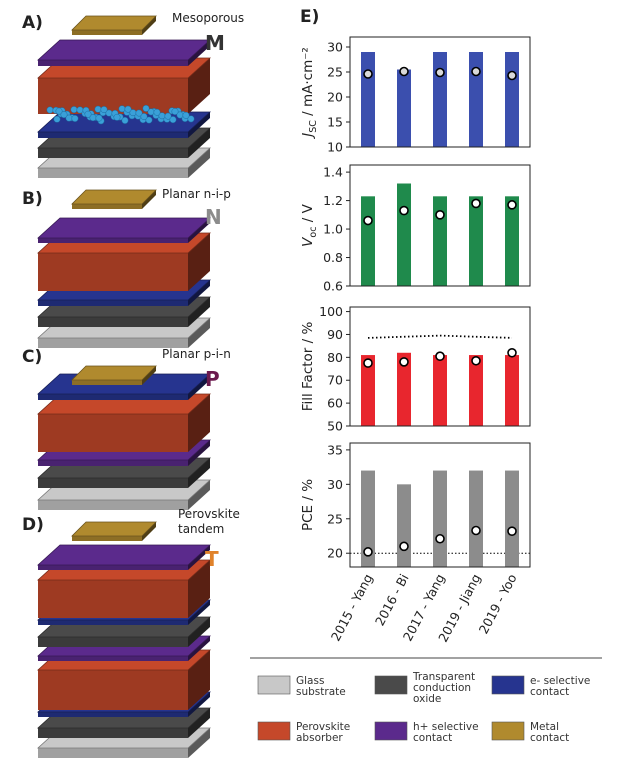 The width and height of the screenshot is (620, 764). Describe the element at coordinates (335, 147) in the screenshot. I see `y-tick-label: 10` at that location.